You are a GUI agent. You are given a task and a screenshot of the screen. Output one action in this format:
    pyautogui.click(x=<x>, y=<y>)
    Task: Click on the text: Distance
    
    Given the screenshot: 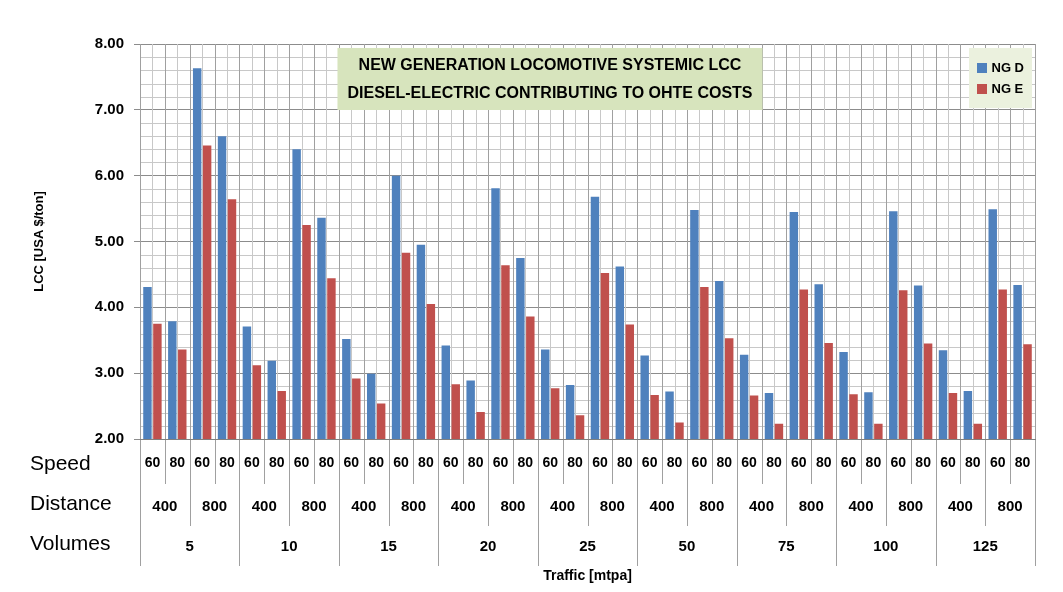 What is the action you would take?
    pyautogui.click(x=71, y=503)
    